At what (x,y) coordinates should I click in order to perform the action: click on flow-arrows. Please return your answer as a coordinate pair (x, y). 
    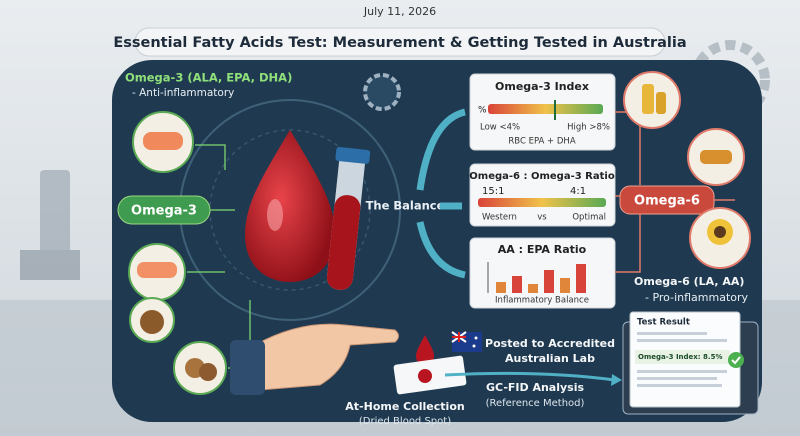
    Looking at the image, I should click on (441, 193).